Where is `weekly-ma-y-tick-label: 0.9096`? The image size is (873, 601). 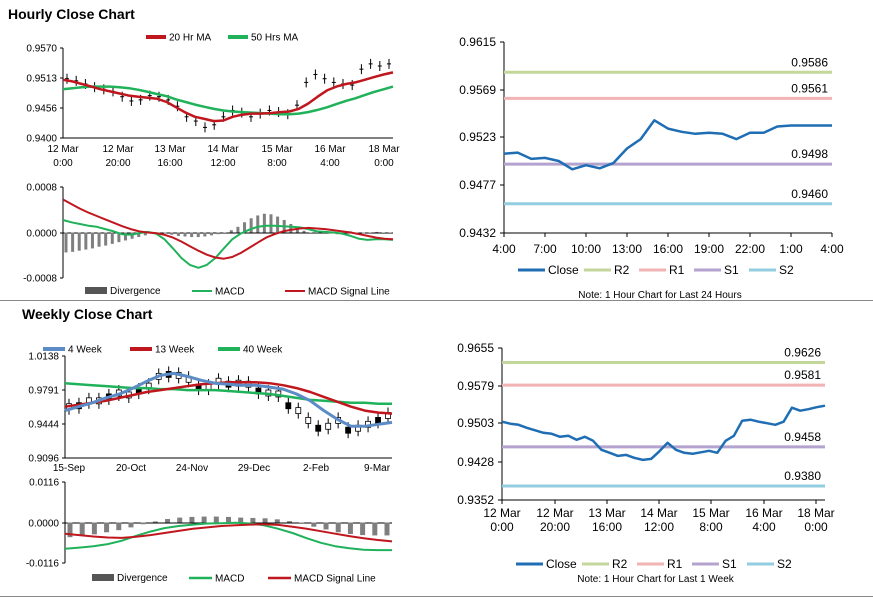
weekly-ma-y-tick-label: 0.9096 is located at coordinates (43, 459).